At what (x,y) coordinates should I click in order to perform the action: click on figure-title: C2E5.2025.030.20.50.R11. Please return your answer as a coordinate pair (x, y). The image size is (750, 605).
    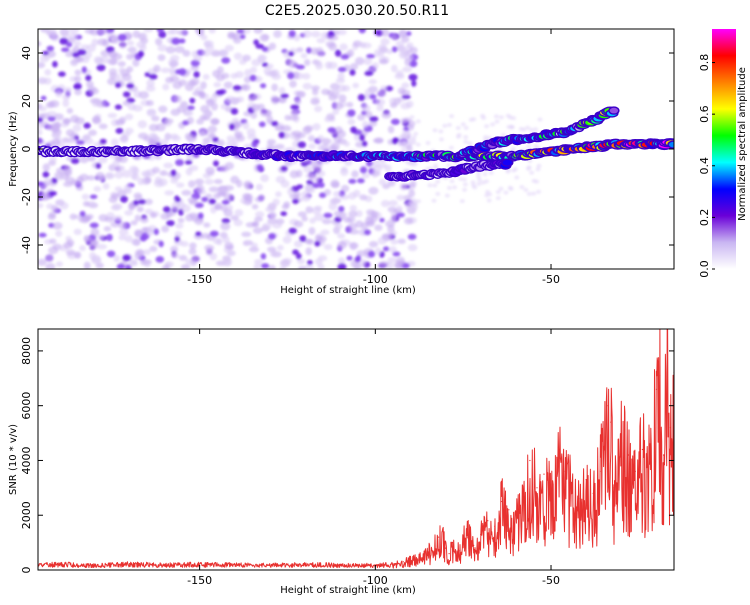
    Looking at the image, I should click on (357, 11).